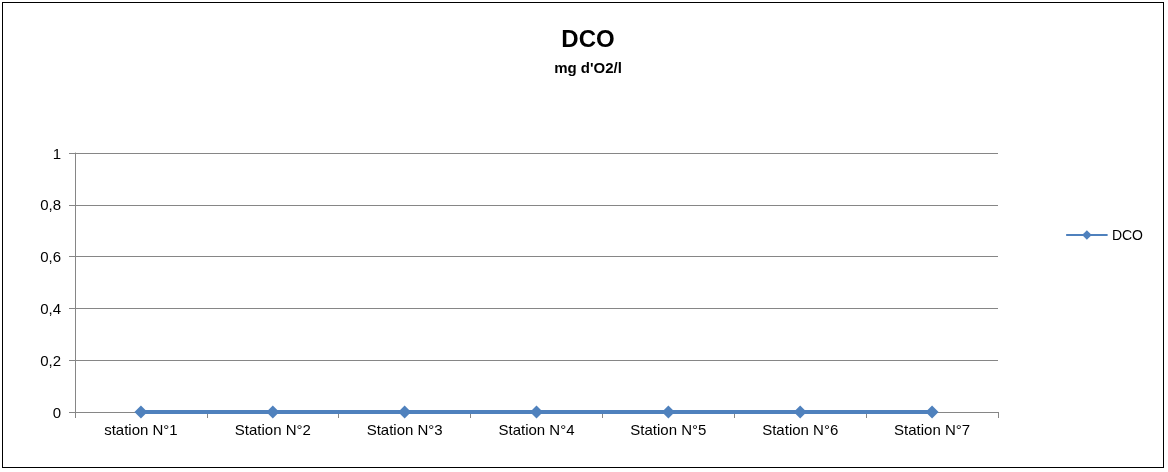 The height and width of the screenshot is (472, 1168). Describe the element at coordinates (932, 429) in the screenshot. I see `x-tick-label: Station N°7` at that location.